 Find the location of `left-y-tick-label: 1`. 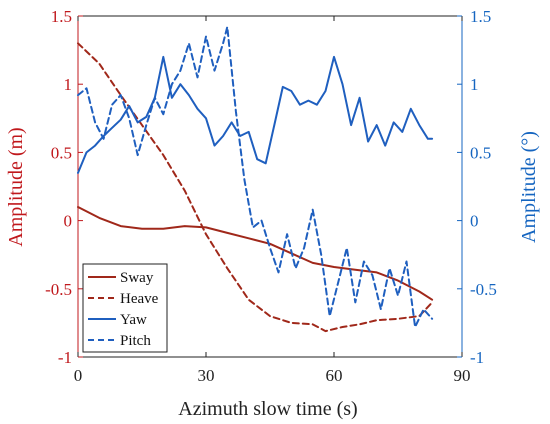

left-y-tick-label: 1 is located at coordinates (68, 84).